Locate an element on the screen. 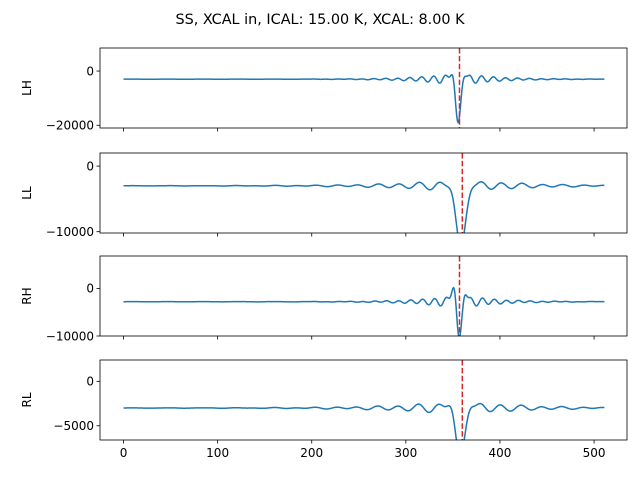 This screenshot has height=480, width=640. axes-frame-lh is located at coordinates (363, 88).